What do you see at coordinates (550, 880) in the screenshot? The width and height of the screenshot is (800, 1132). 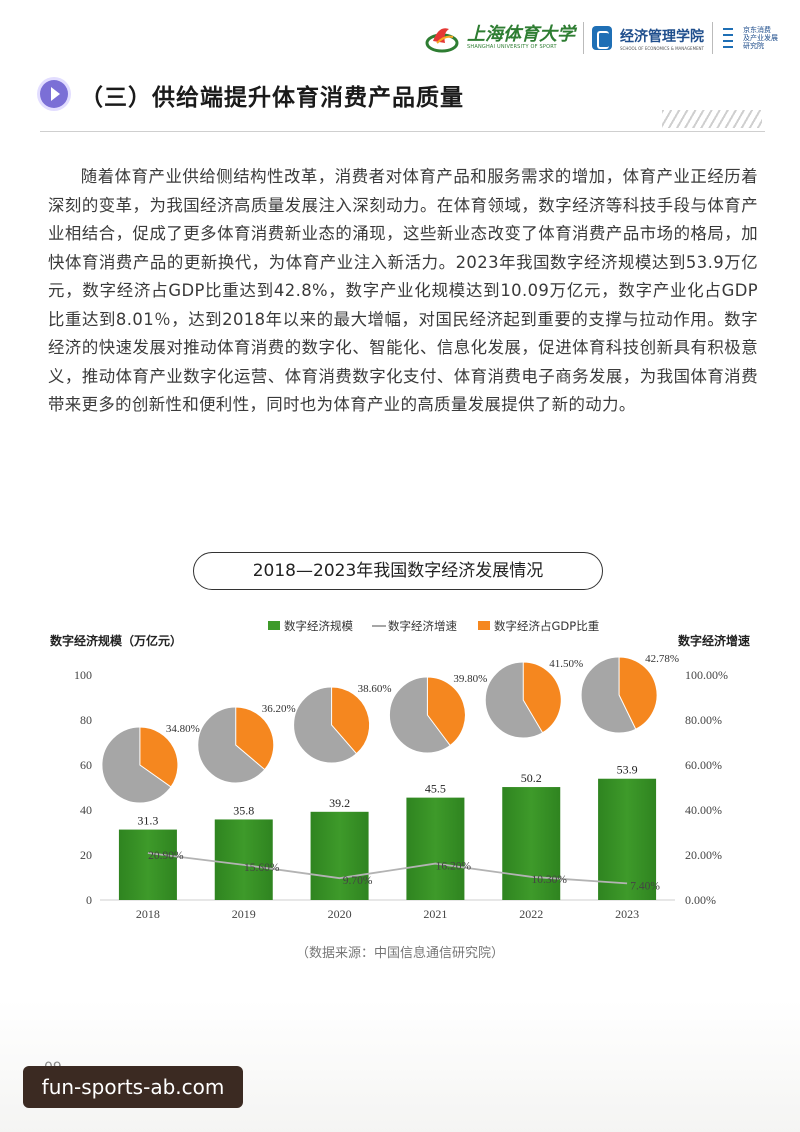 I see `growth-label: 10.30%` at bounding box center [550, 880].